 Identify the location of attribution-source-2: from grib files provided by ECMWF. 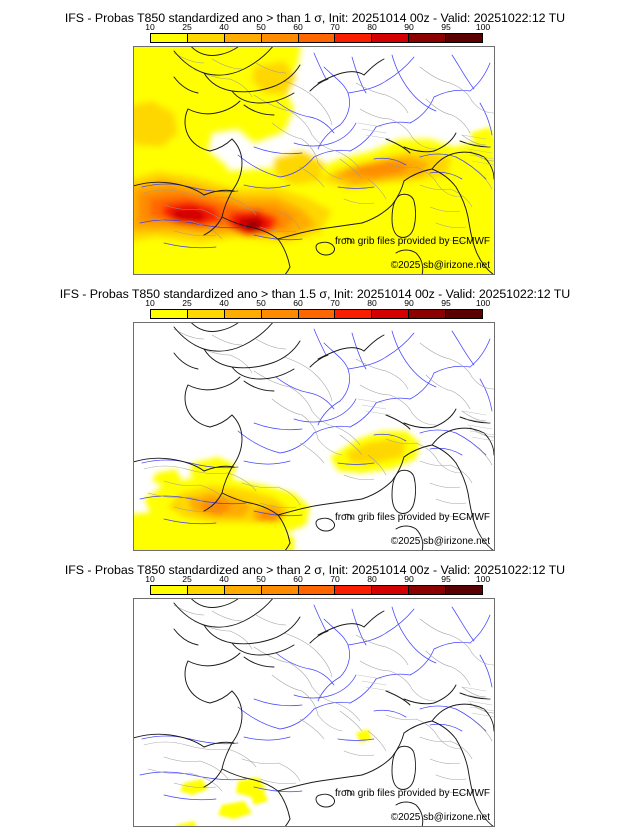
(412, 517).